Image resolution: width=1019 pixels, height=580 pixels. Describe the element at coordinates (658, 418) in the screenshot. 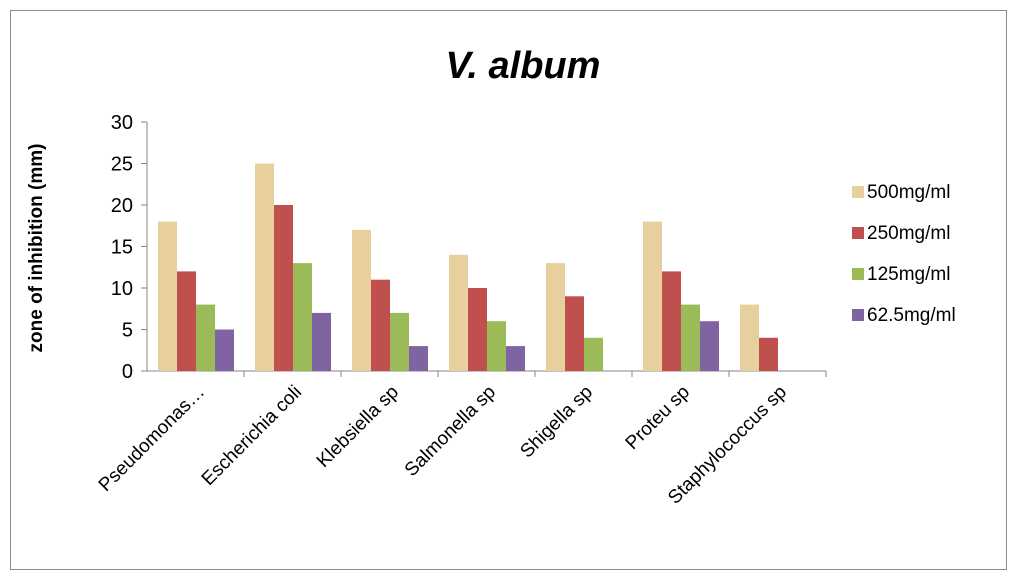

I see `x-category-label: Proteu sp` at that location.